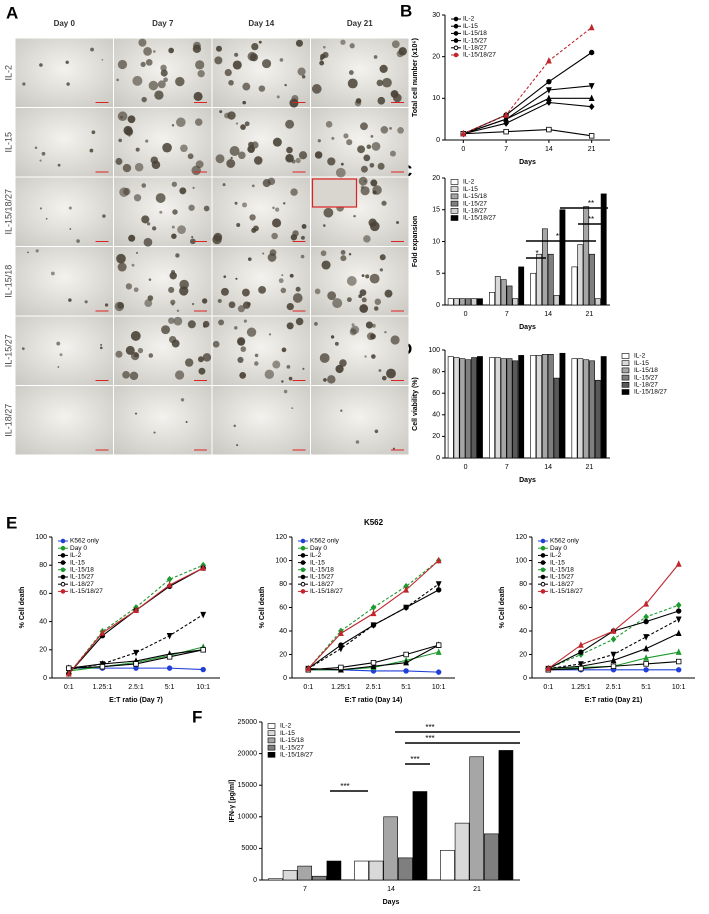 This screenshot has height=914, width=709. What do you see at coordinates (136, 687) in the screenshot?
I see `x-tick-label: 2.5:1` at bounding box center [136, 687].